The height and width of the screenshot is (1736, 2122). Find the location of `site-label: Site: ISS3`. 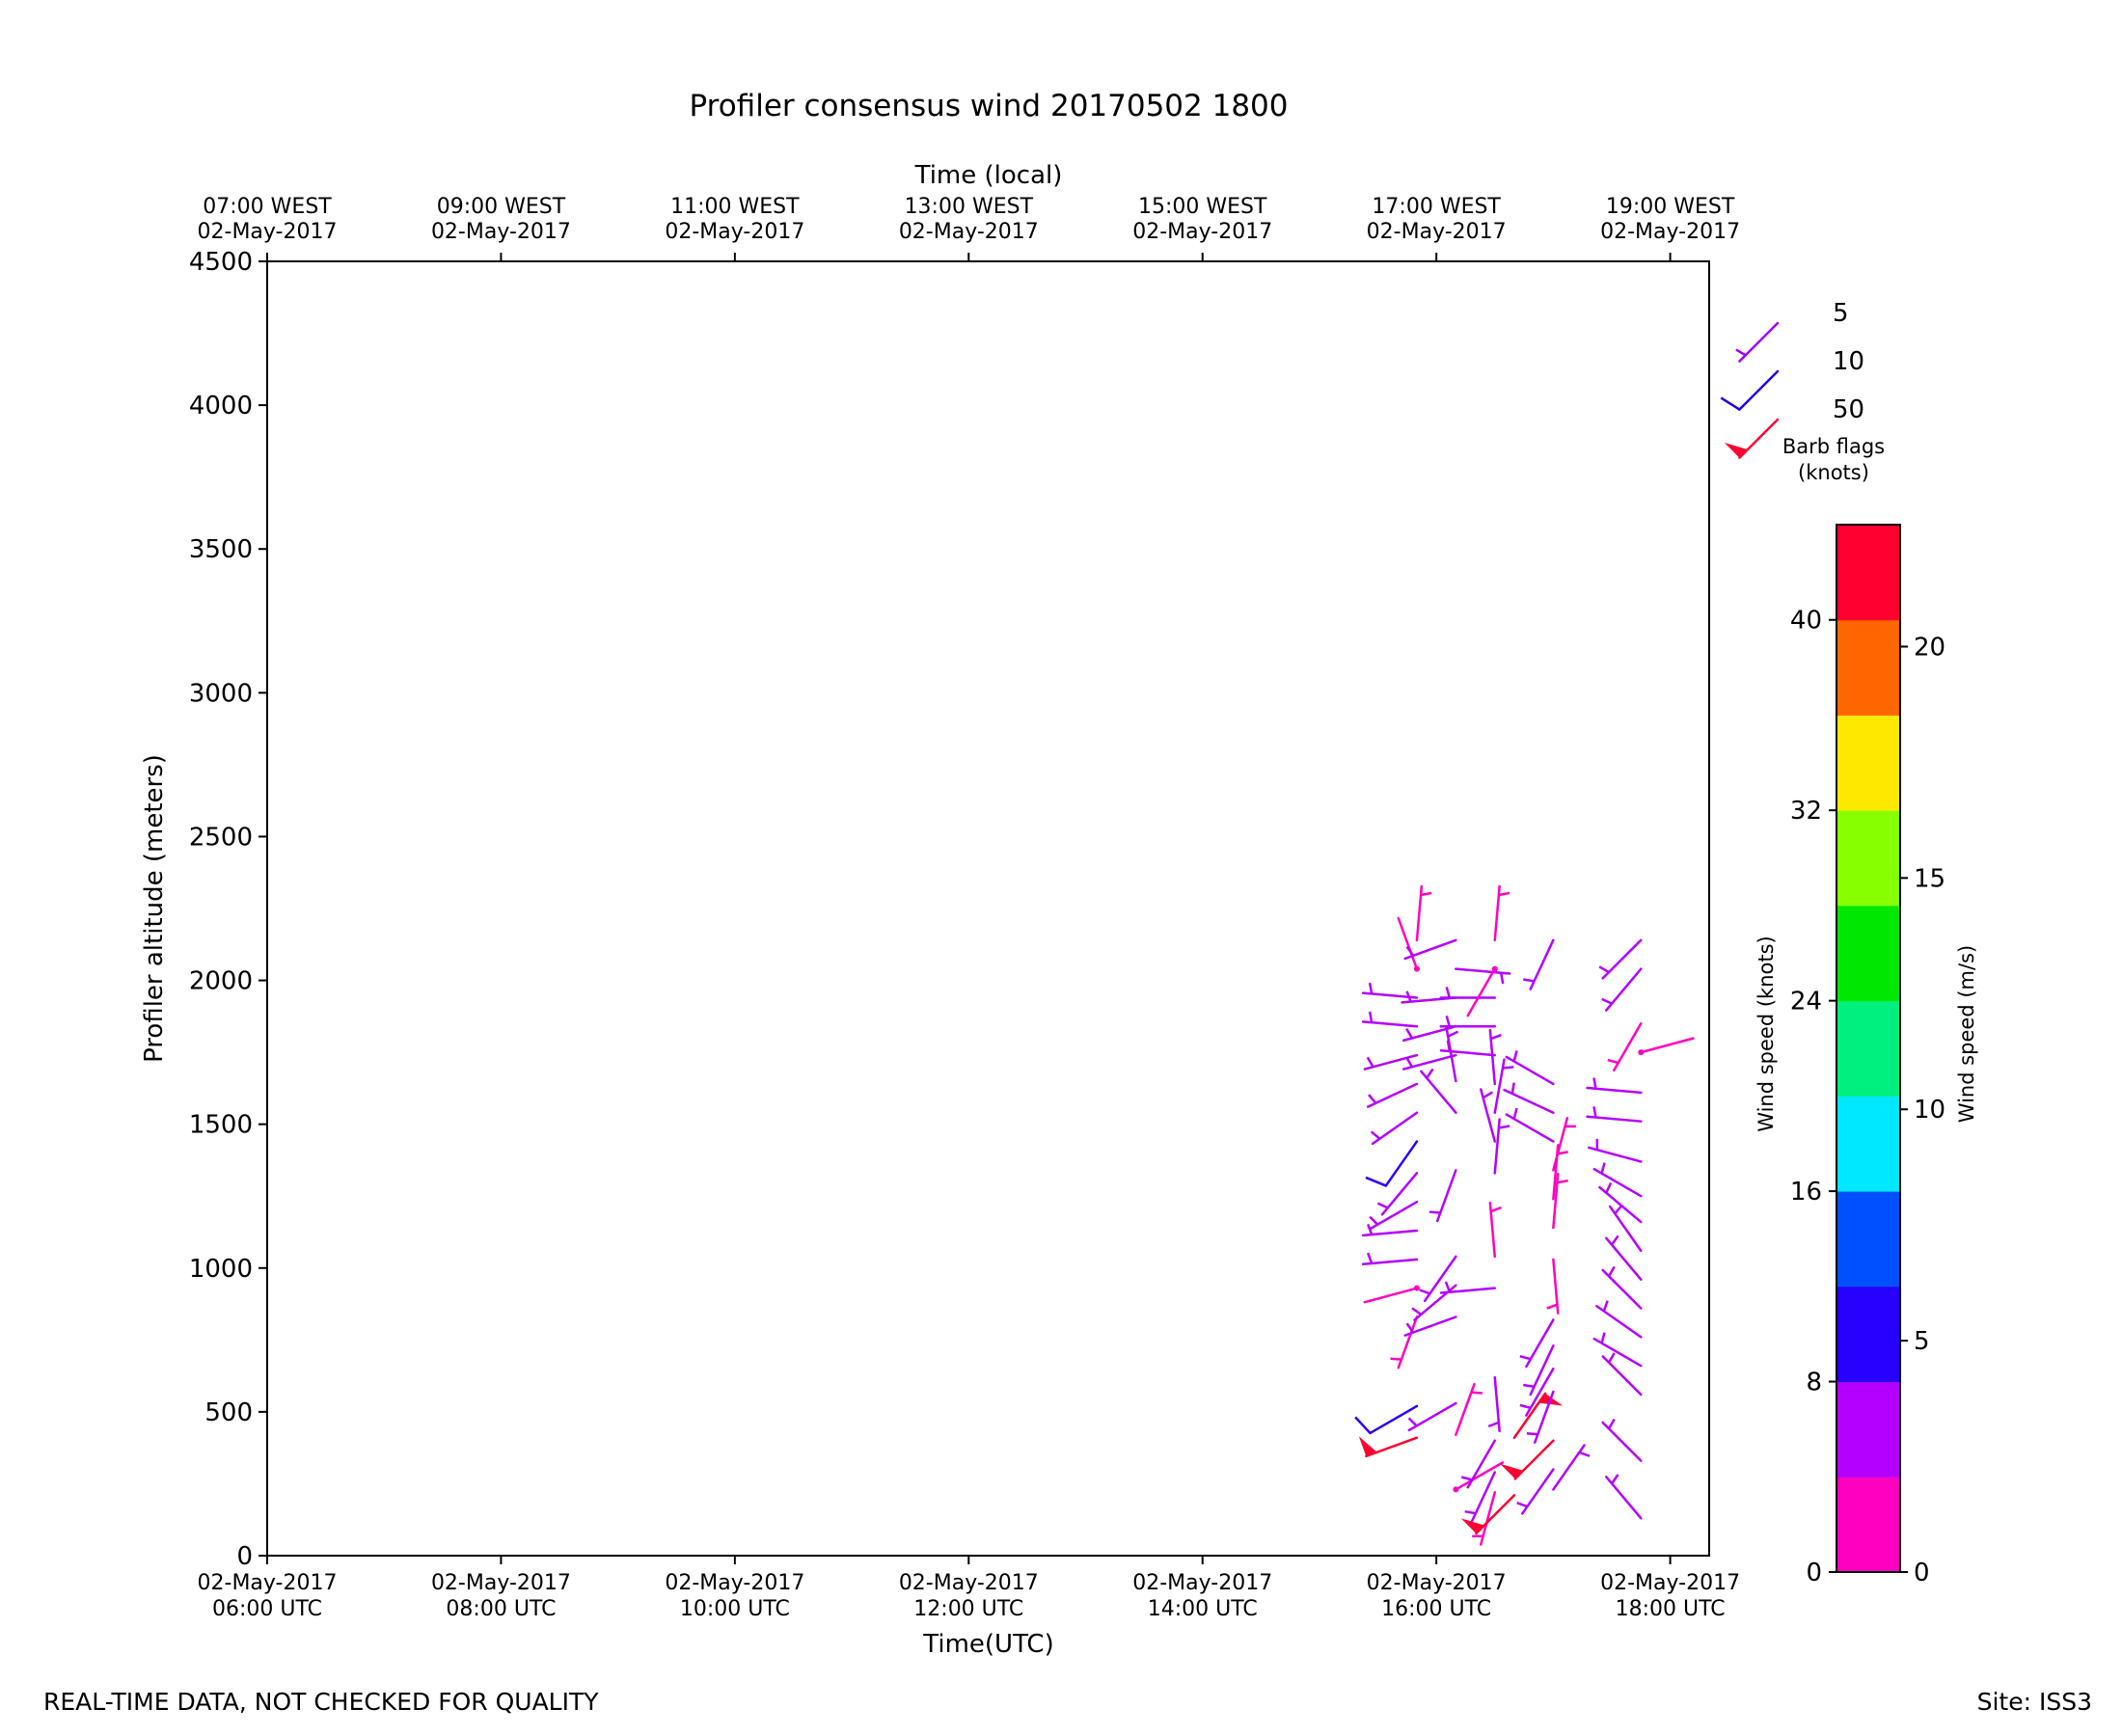

site-label: Site: ISS3 is located at coordinates (2034, 1702).